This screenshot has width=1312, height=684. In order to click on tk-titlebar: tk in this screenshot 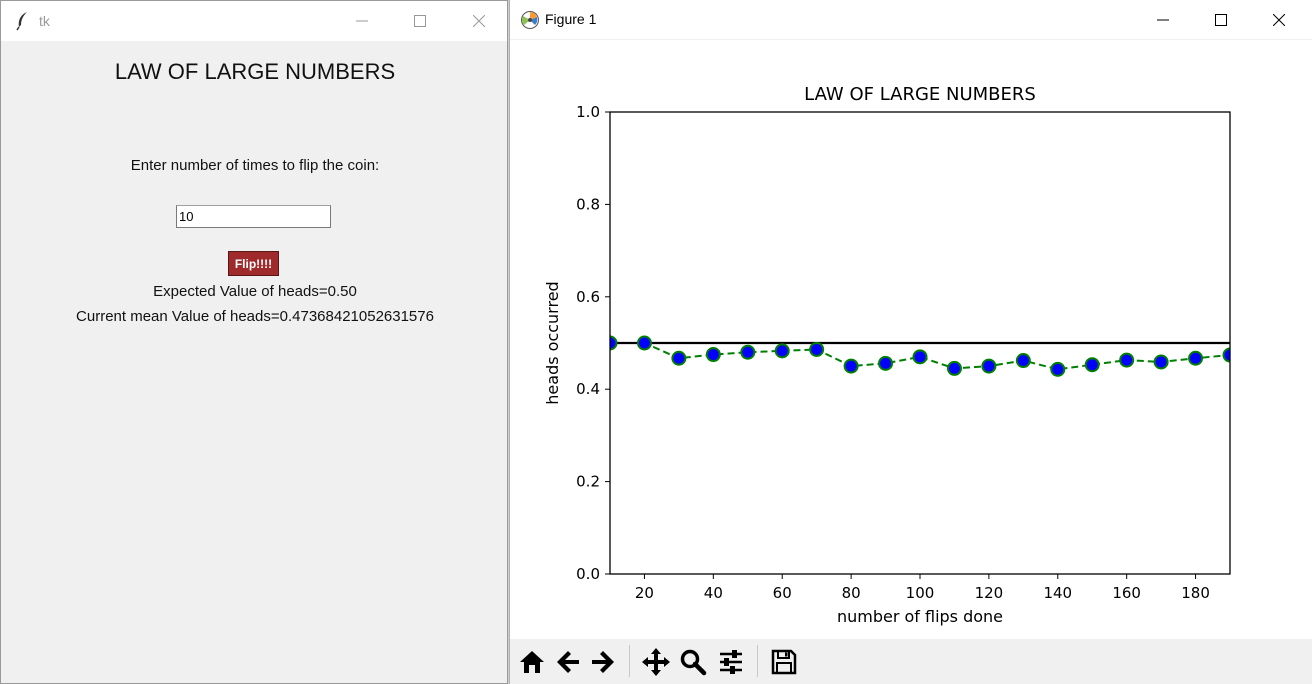, I will do `click(254, 21)`.